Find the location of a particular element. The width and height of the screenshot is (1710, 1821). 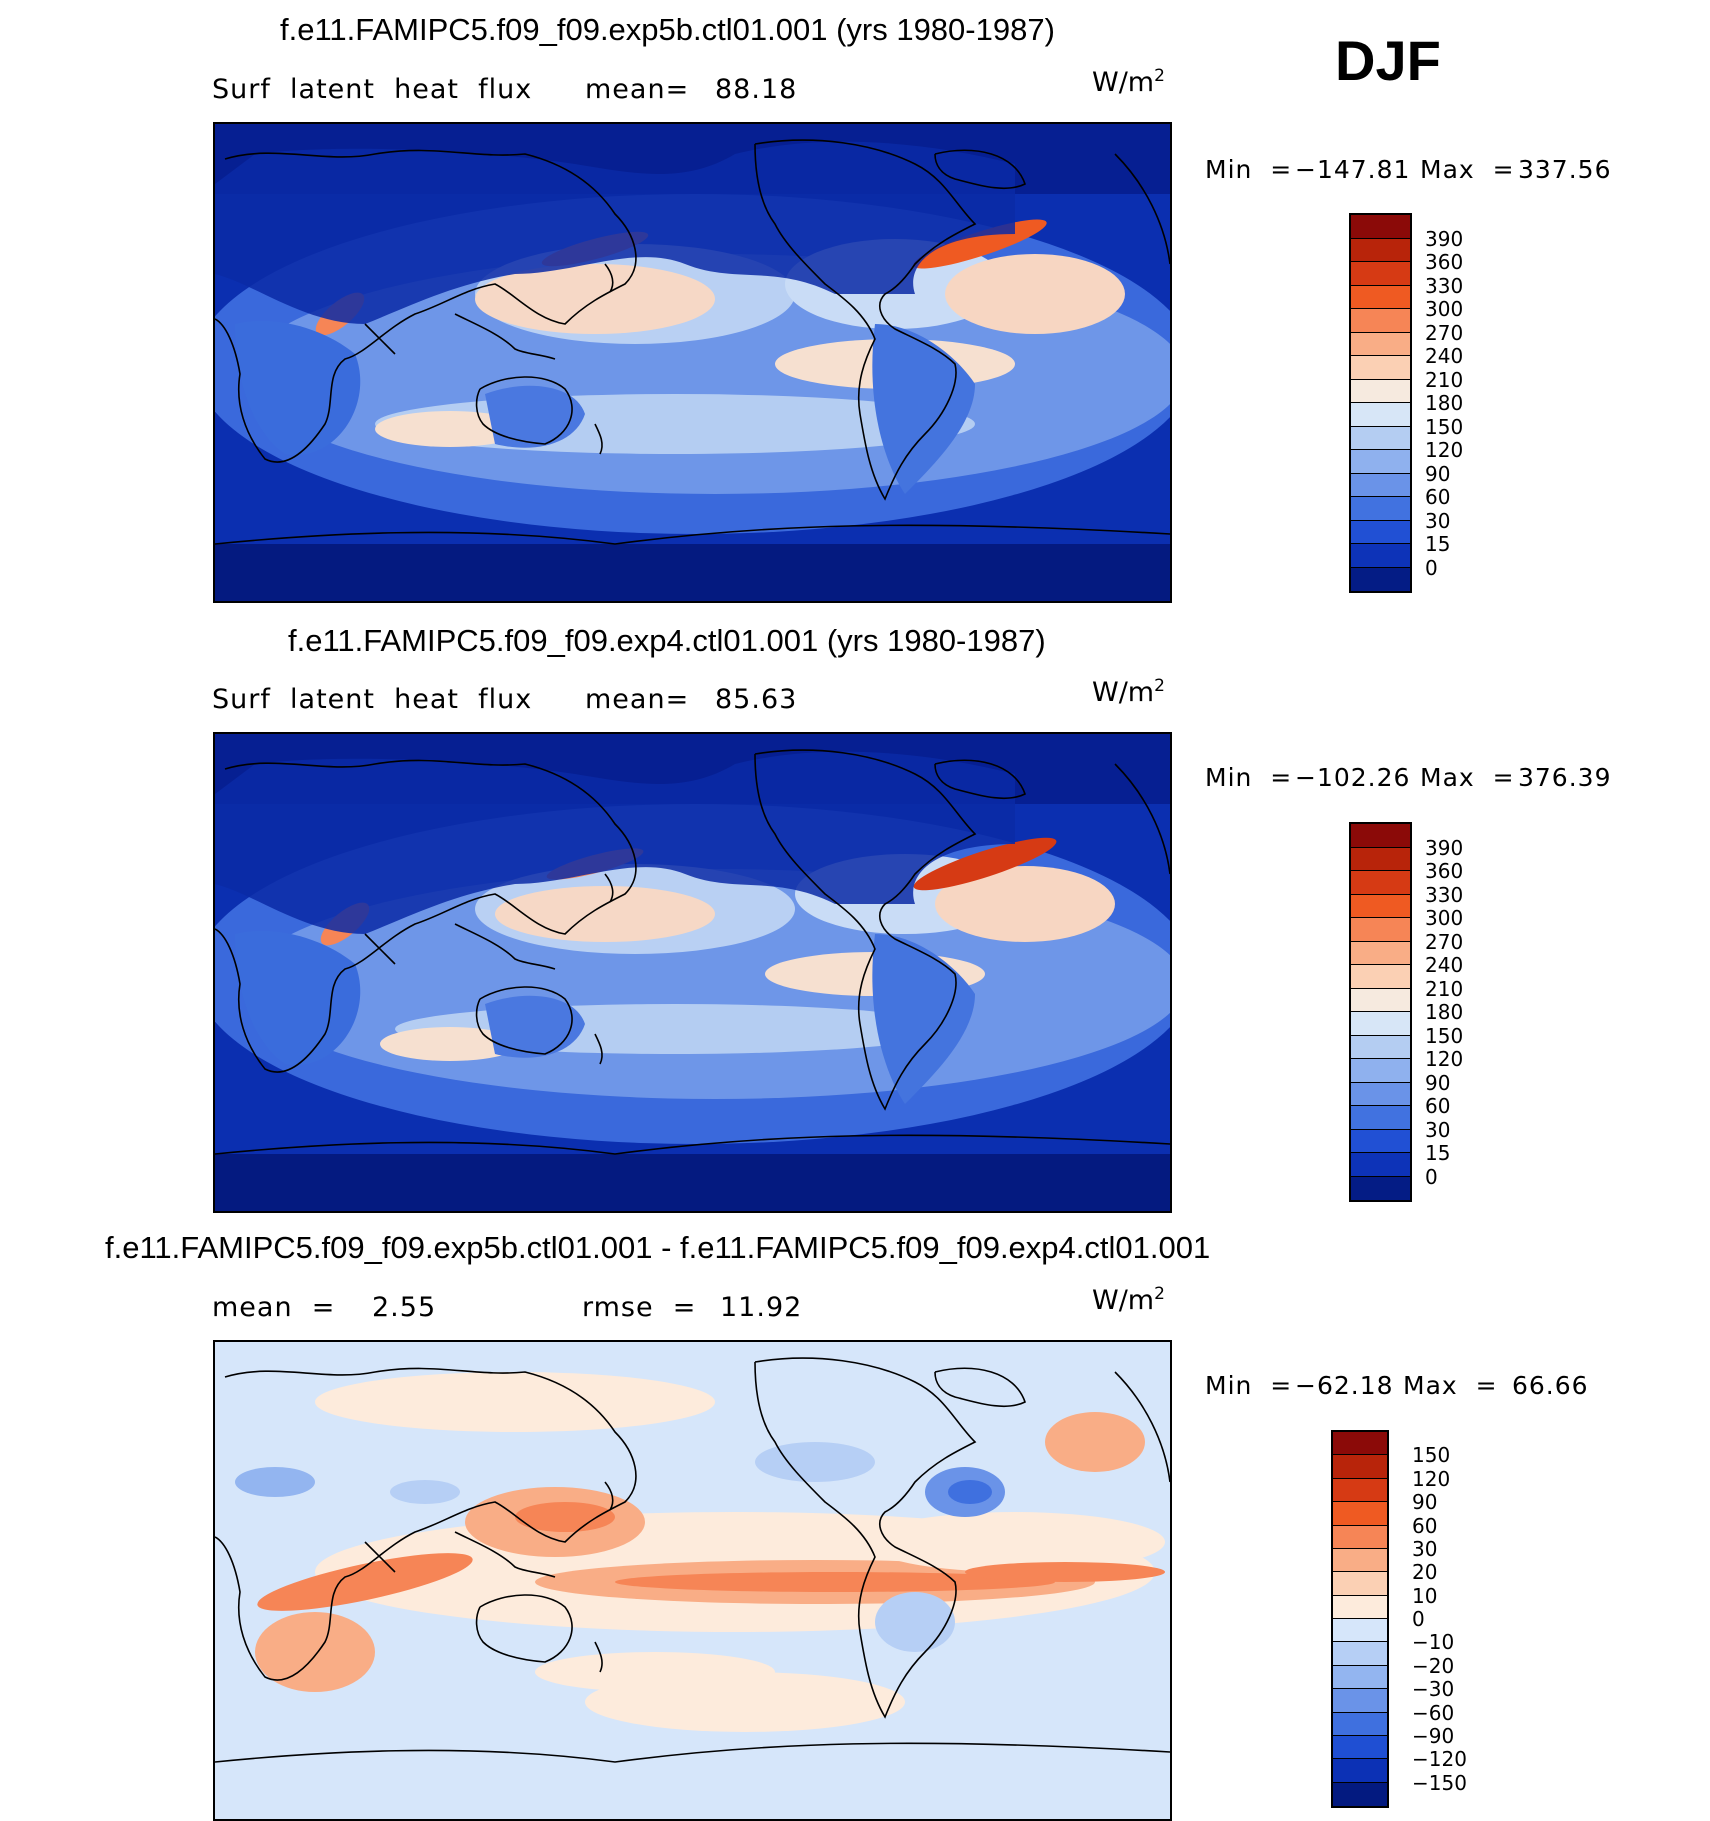

panel1-min-label: Min = is located at coordinates (1249, 169).